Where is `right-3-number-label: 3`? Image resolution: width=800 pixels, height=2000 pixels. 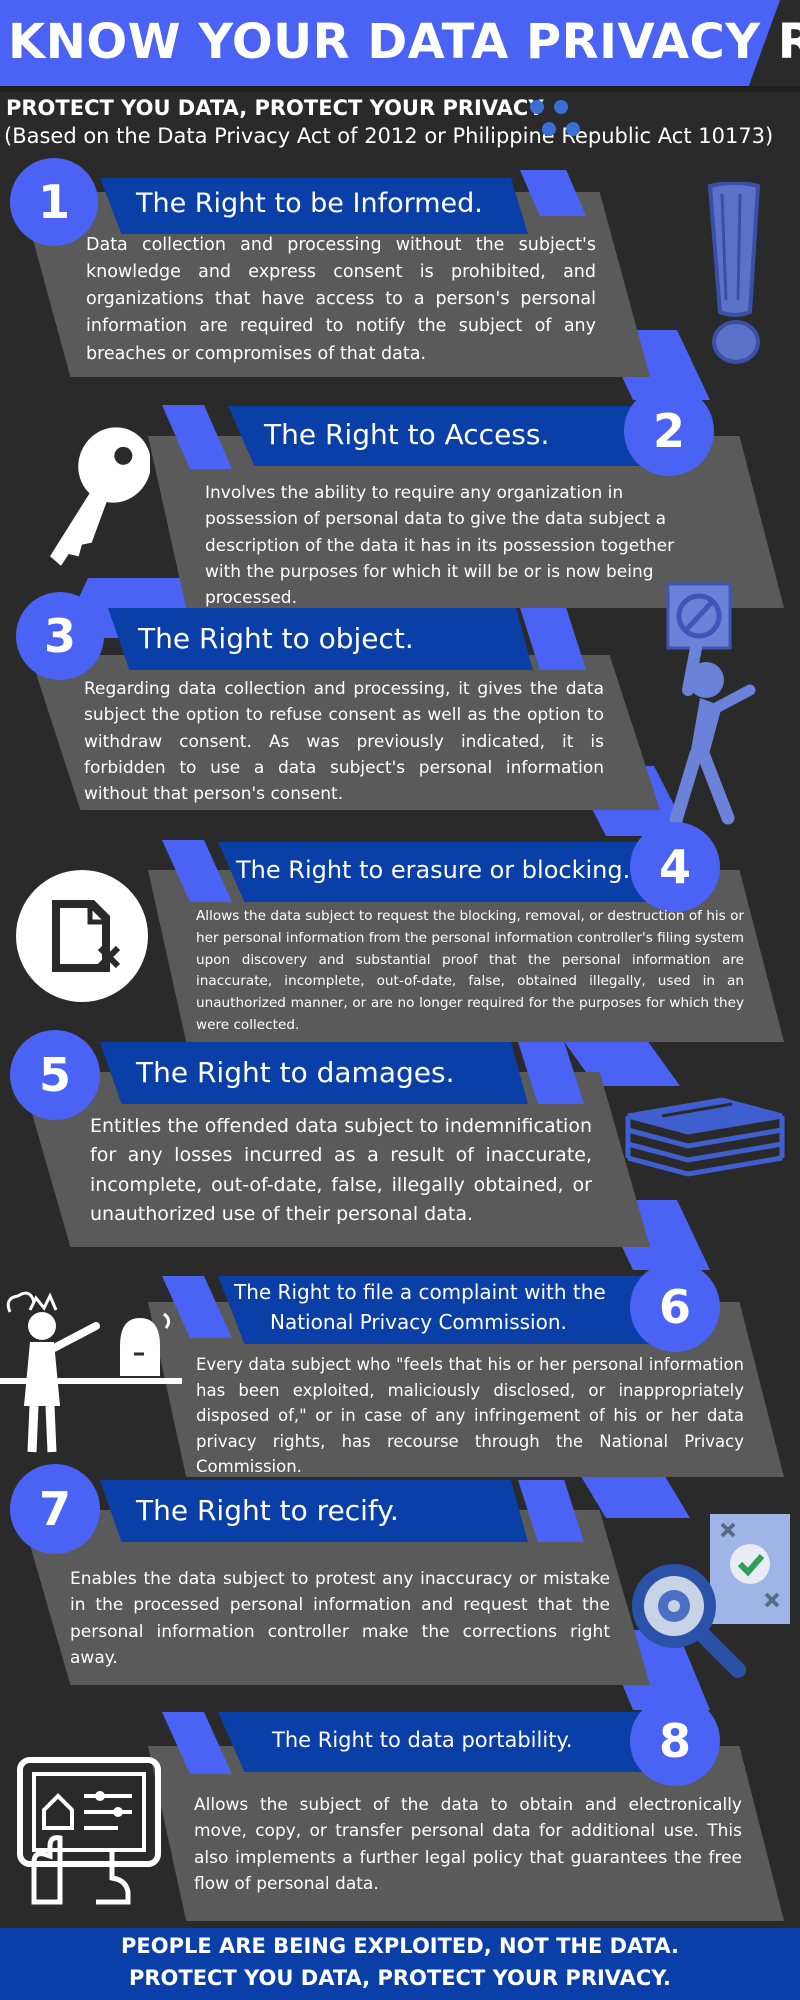 right-3-number-label: 3 is located at coordinates (59, 636).